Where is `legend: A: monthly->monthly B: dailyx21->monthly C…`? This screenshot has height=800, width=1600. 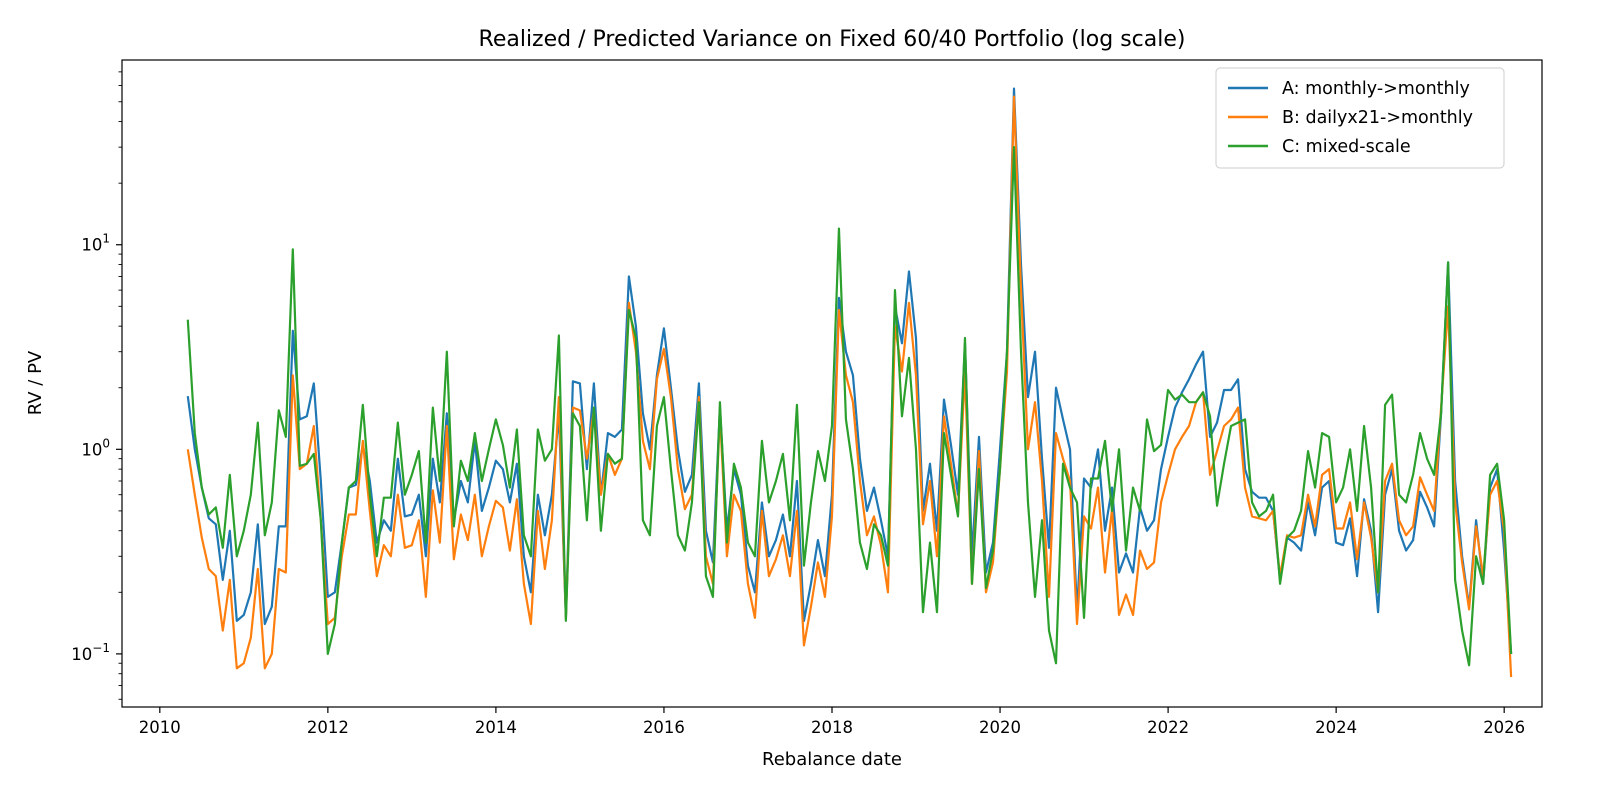
legend: A: monthly->monthly B: dailyx21->monthly C… is located at coordinates (1360, 118).